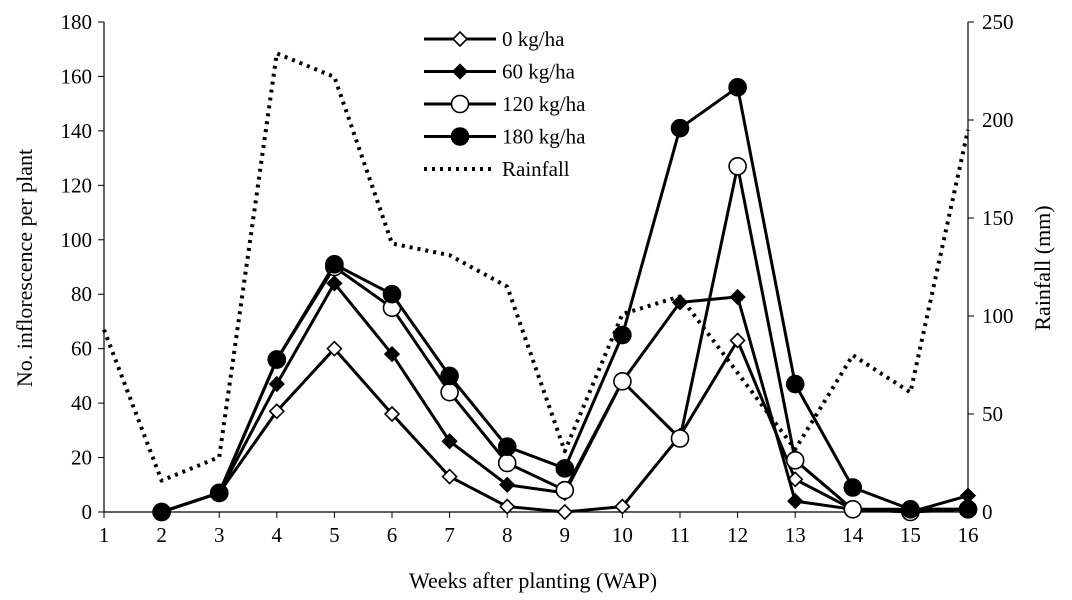 The height and width of the screenshot is (600, 1072). What do you see at coordinates (737, 535) in the screenshot?
I see `x-tick-label: 12` at bounding box center [737, 535].